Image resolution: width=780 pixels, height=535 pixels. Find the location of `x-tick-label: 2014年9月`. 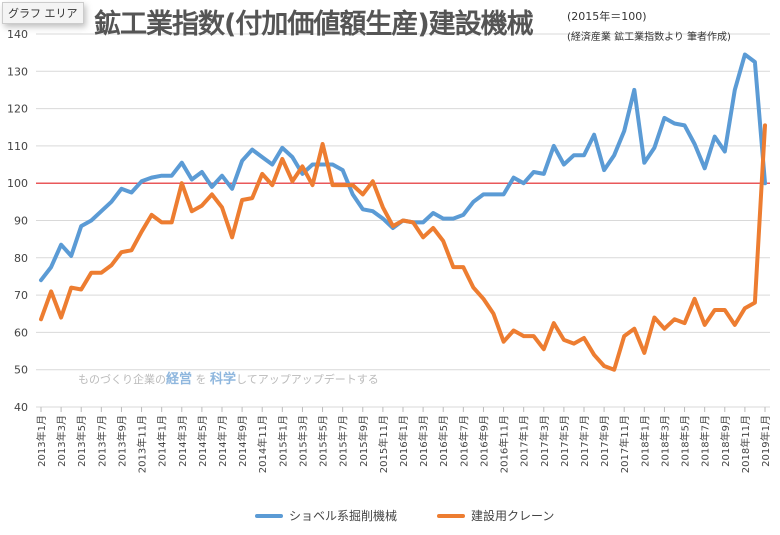

x-tick-label: 2014年9月 is located at coordinates (242, 441).